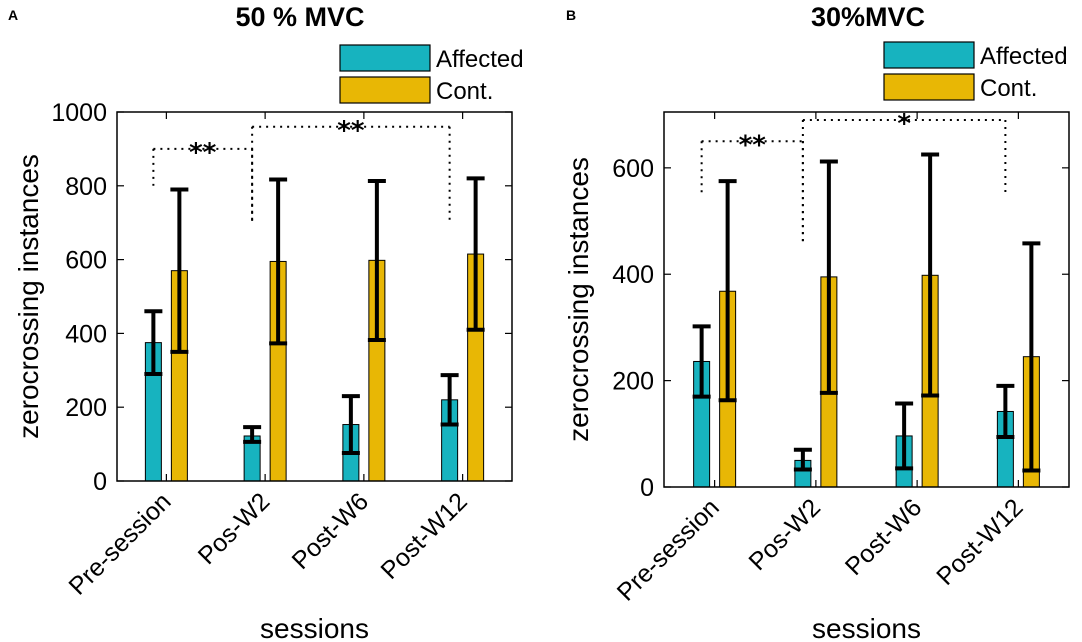 The image size is (1082, 642). What do you see at coordinates (904, 124) in the screenshot?
I see `significance-marker: *` at bounding box center [904, 124].